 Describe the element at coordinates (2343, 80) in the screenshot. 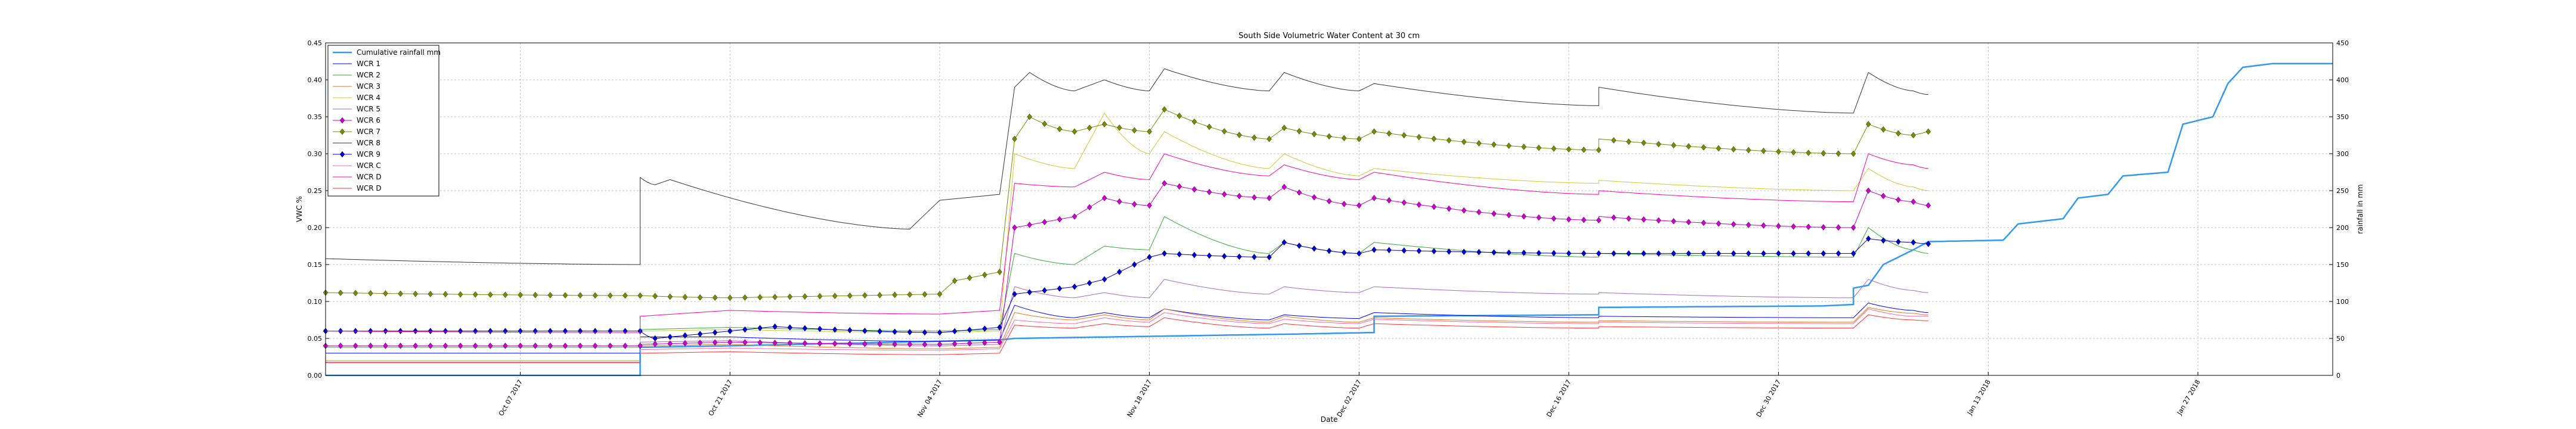

I see `y-right-tick-label: 400` at that location.